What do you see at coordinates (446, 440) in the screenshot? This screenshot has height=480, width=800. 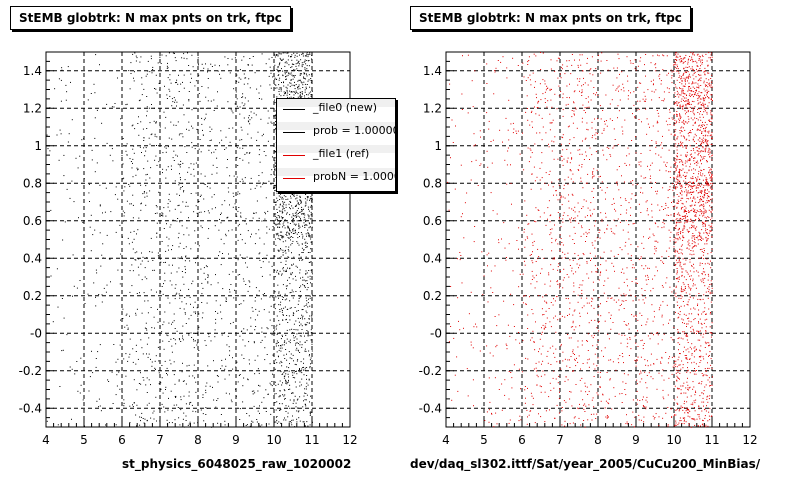 I see `x-tick-label: 4` at bounding box center [446, 440].